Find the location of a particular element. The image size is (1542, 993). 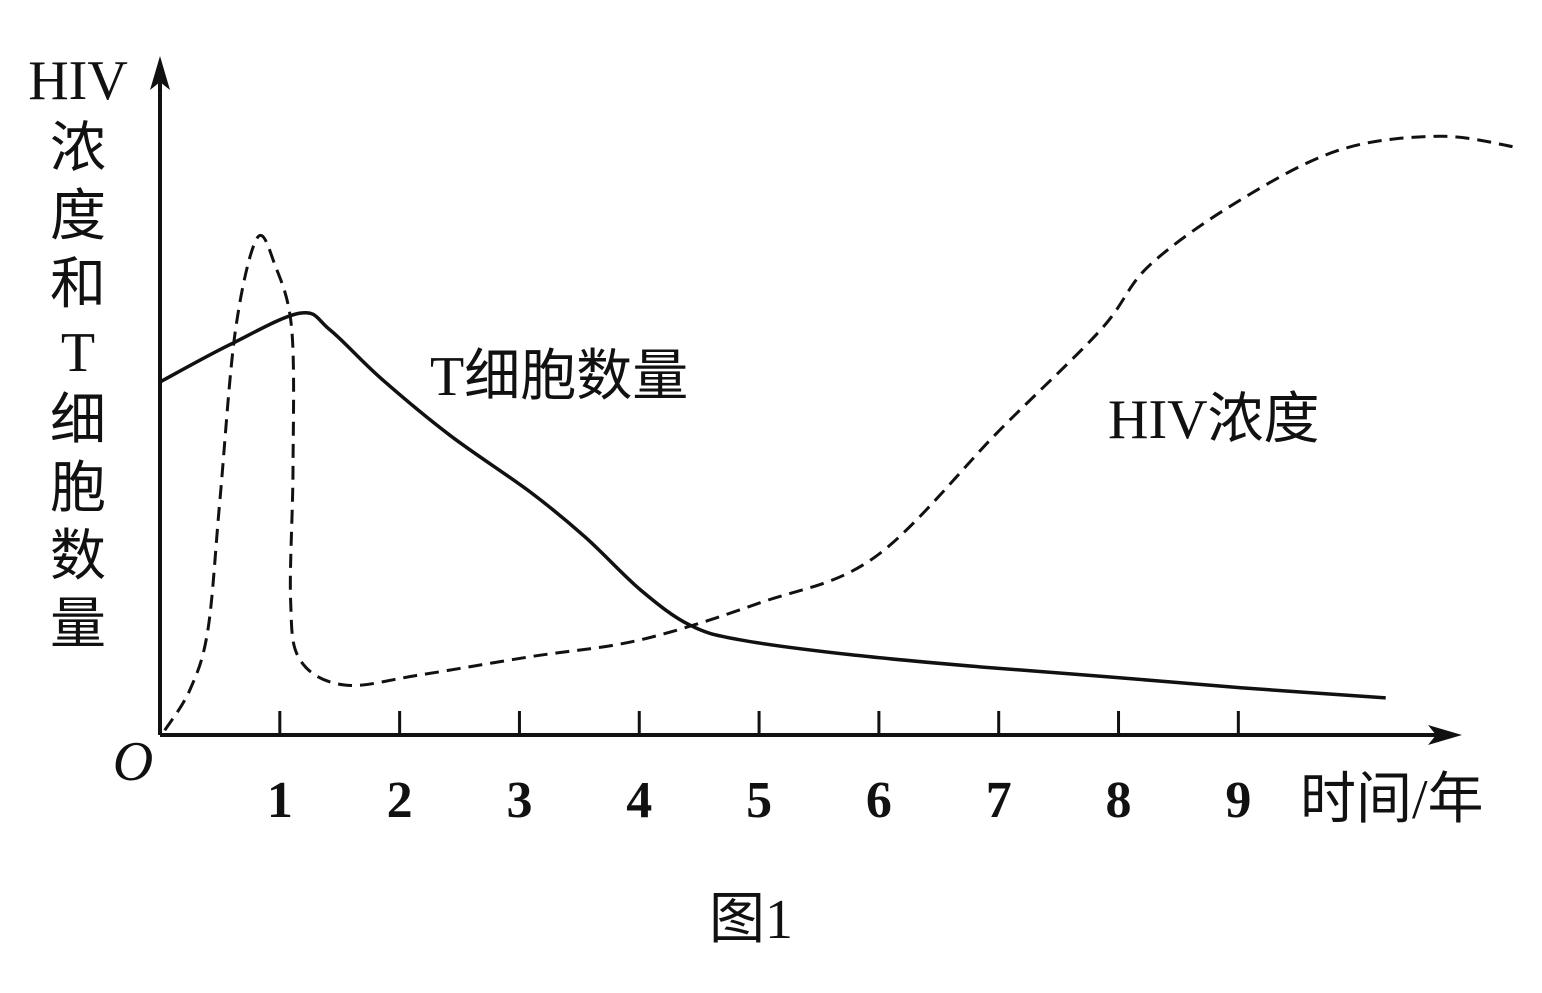

y-axis-arrow is located at coordinates (160, 73).